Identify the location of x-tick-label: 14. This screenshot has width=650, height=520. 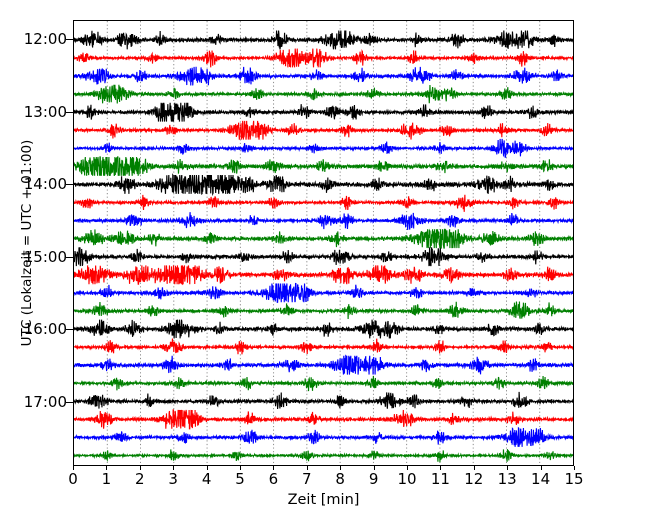
(541, 479).